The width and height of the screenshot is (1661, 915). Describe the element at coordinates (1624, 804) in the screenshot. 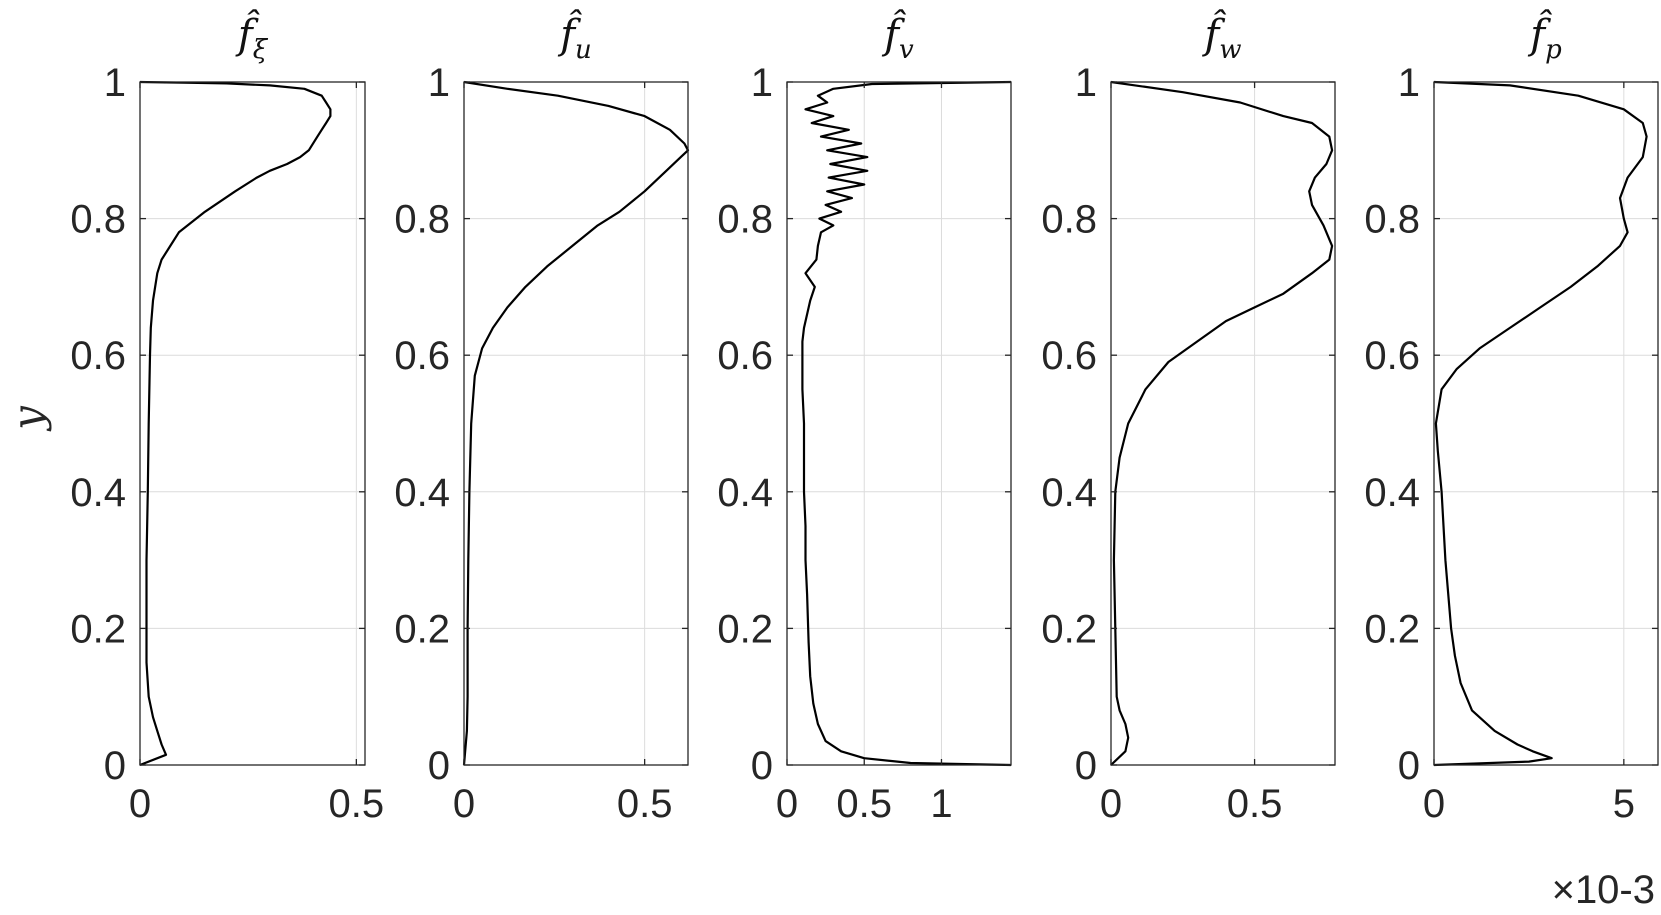

I see `x-tick-label: 5` at that location.